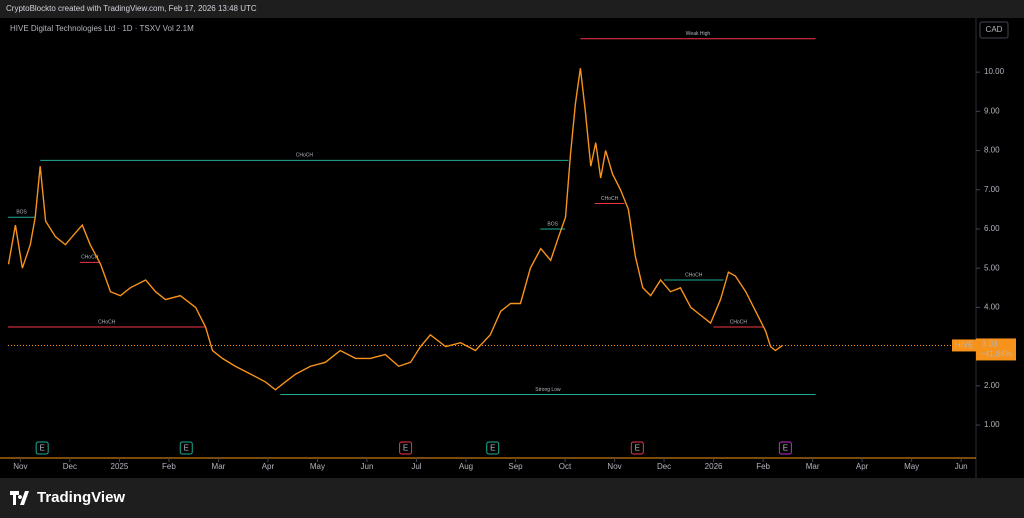 The width and height of the screenshot is (1024, 518). What do you see at coordinates (992, 189) in the screenshot?
I see `y-tick-label: 7.00` at bounding box center [992, 189].